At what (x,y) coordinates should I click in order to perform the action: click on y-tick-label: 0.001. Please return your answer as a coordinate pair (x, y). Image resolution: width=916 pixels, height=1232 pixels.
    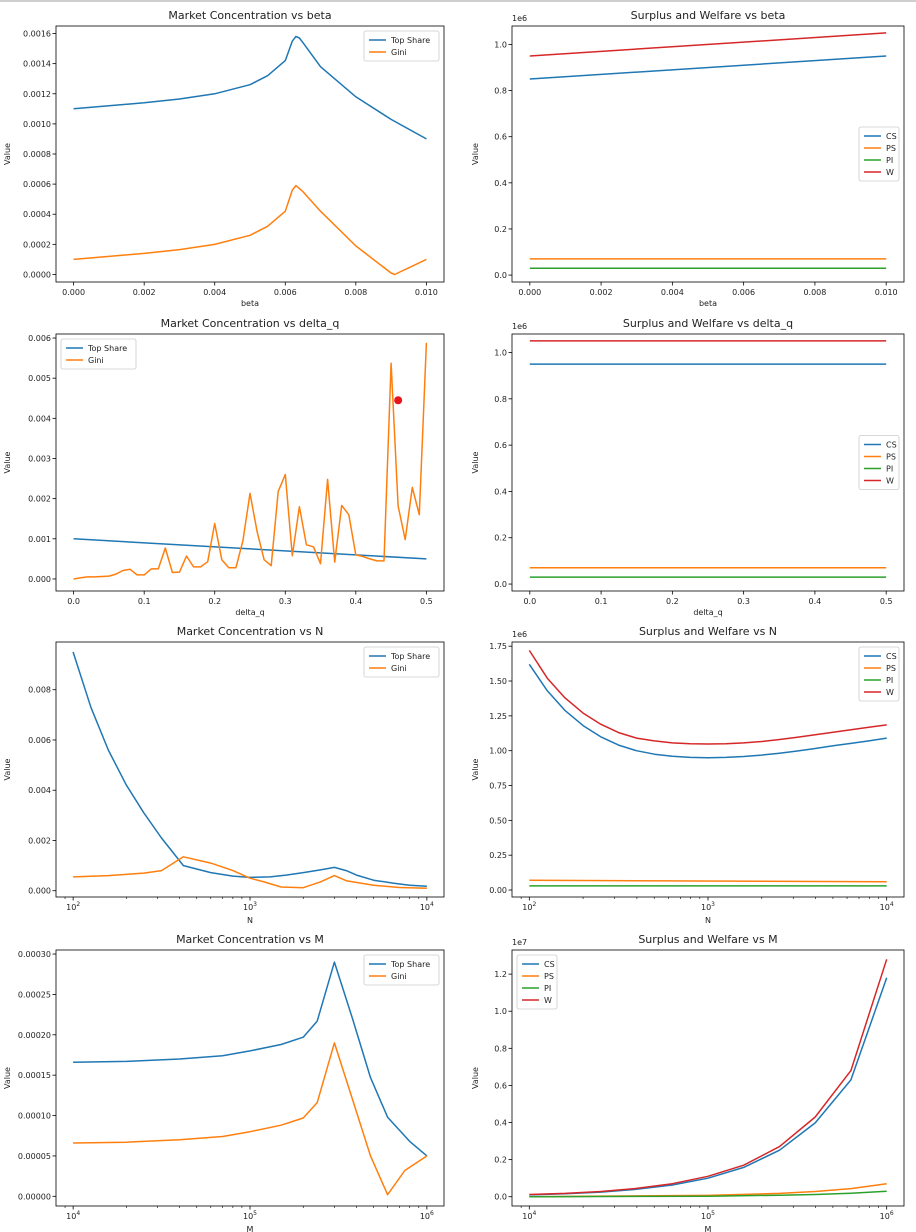
    Looking at the image, I should click on (39, 539).